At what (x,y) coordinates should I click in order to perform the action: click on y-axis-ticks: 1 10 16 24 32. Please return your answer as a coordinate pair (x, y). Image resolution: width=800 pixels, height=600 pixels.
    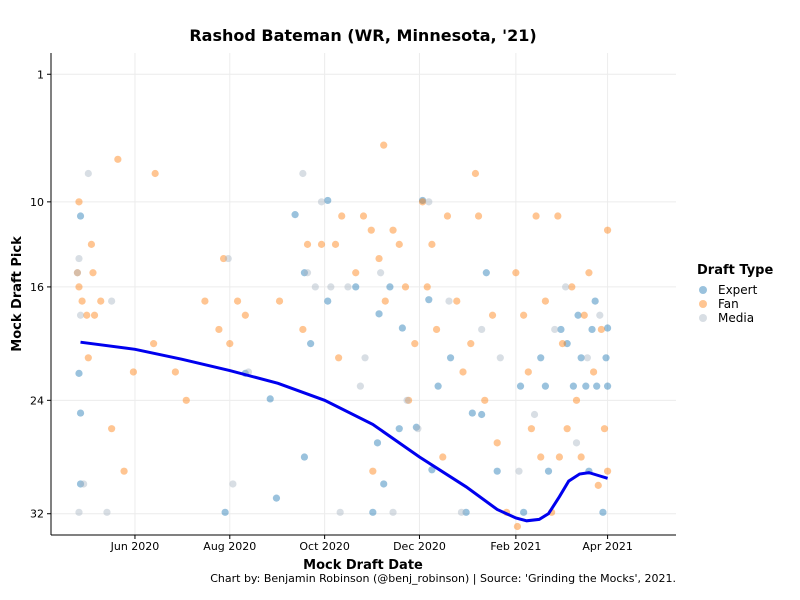
    Looking at the image, I should click on (40, 294).